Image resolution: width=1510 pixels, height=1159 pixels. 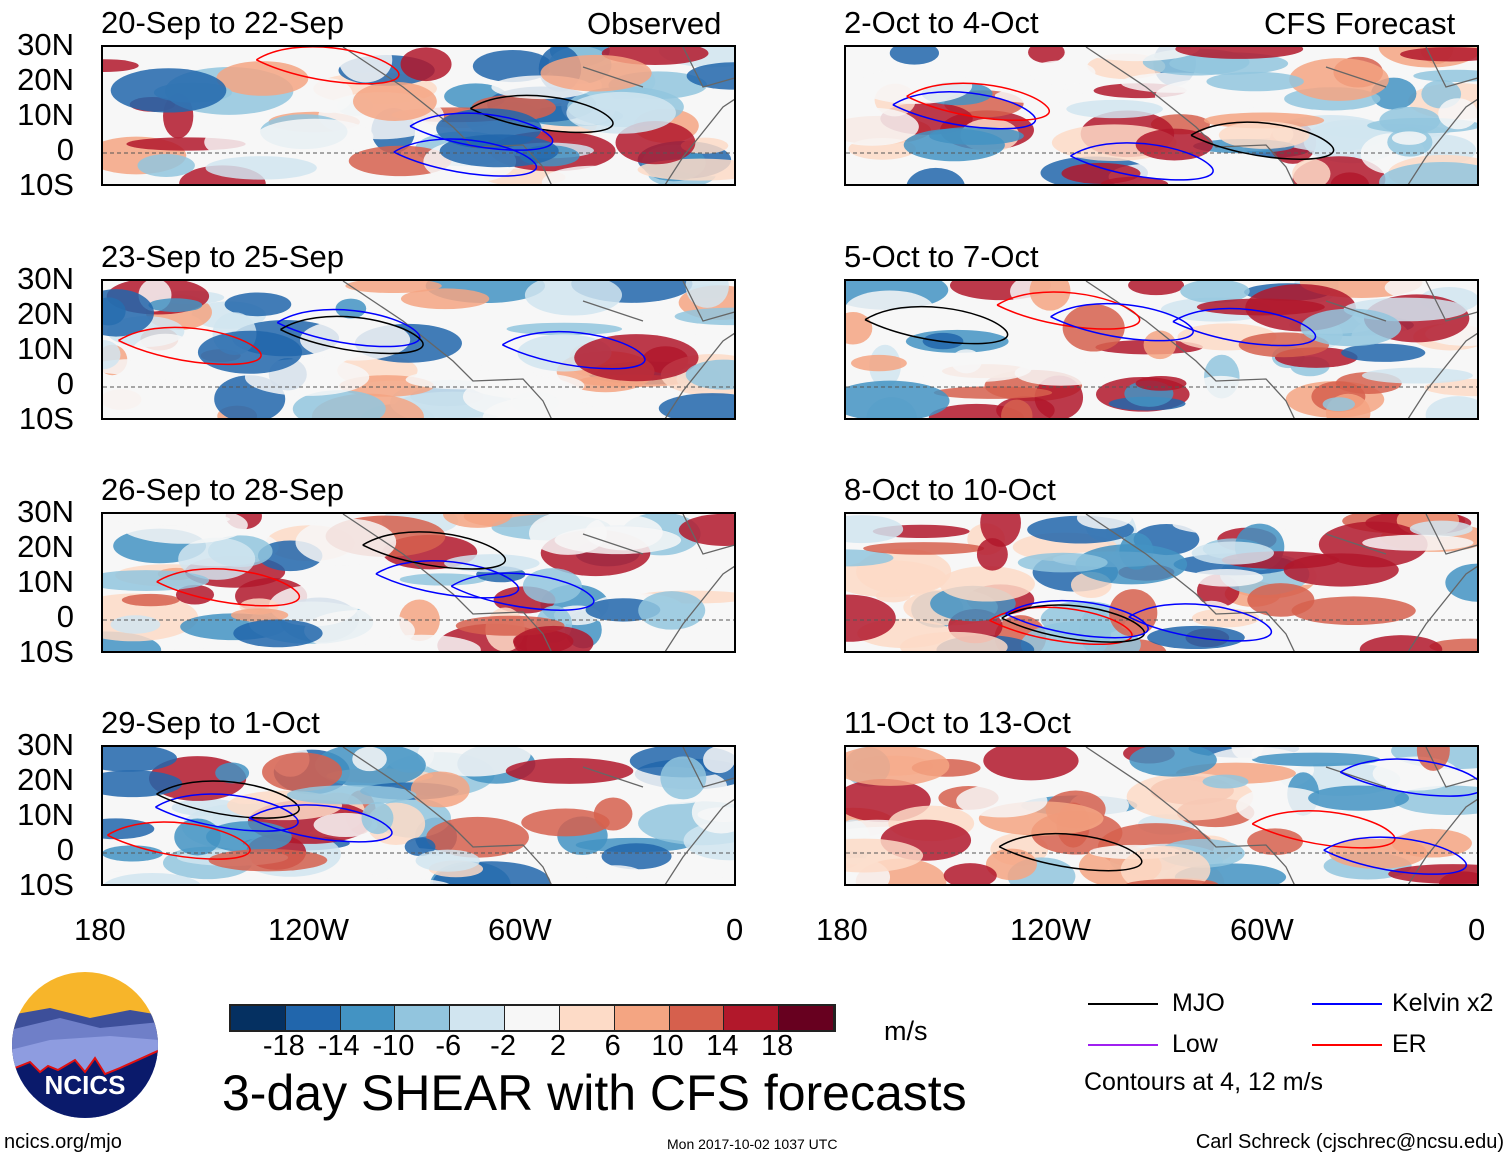 What do you see at coordinates (777, 1046) in the screenshot?
I see `colorbar-tick-label: 18` at bounding box center [777, 1046].